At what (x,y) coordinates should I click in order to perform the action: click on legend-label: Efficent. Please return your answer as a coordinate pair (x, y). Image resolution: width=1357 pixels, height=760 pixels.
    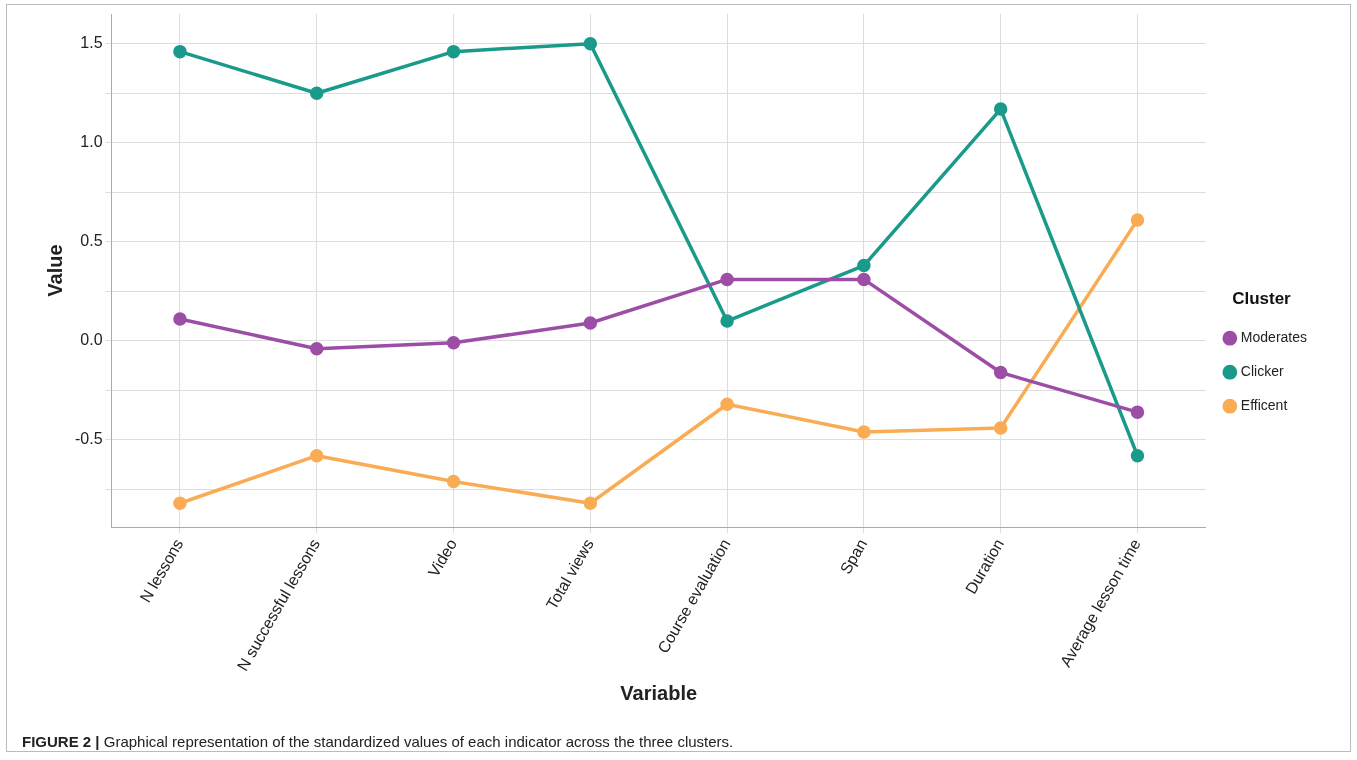
    Looking at the image, I should click on (1264, 405).